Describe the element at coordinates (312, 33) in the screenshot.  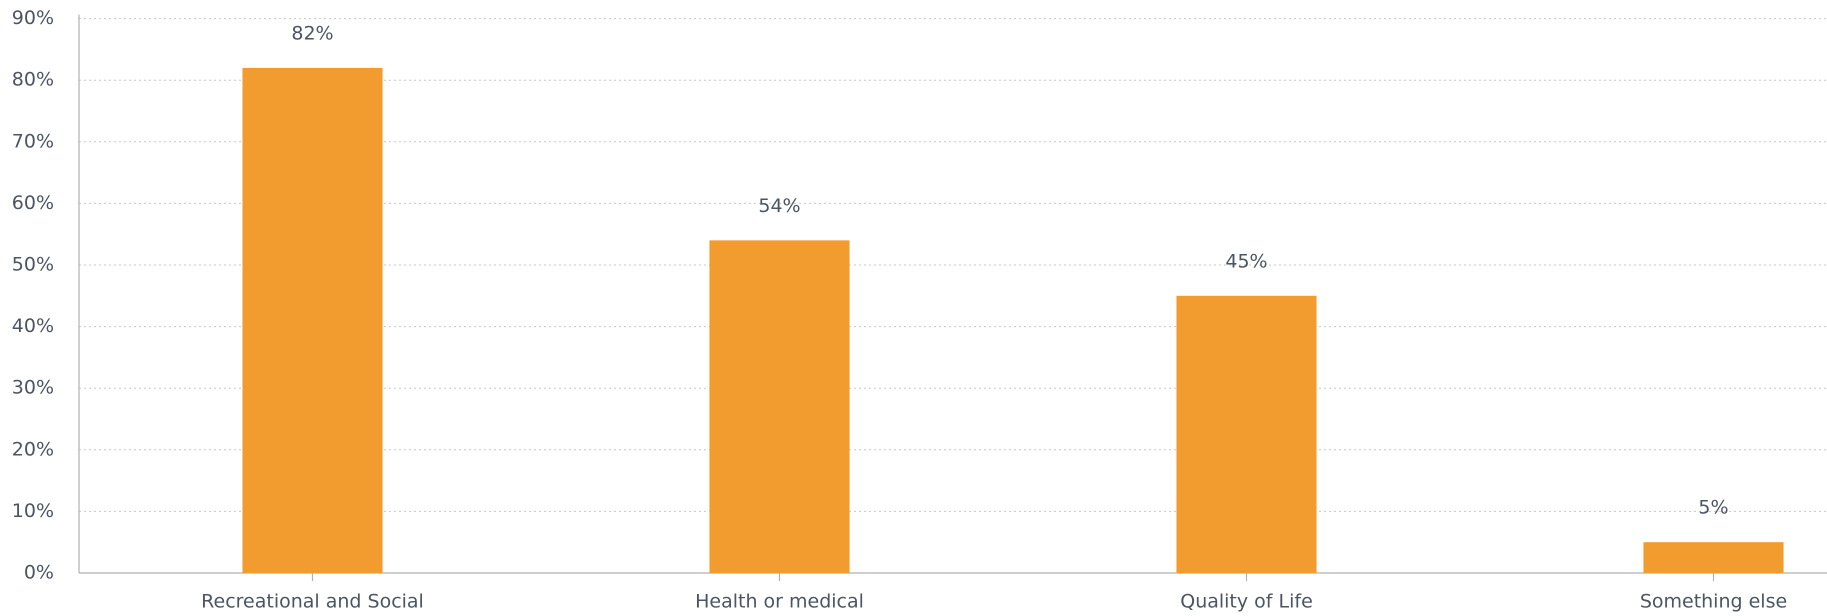
I see `value-label: 82%` at that location.